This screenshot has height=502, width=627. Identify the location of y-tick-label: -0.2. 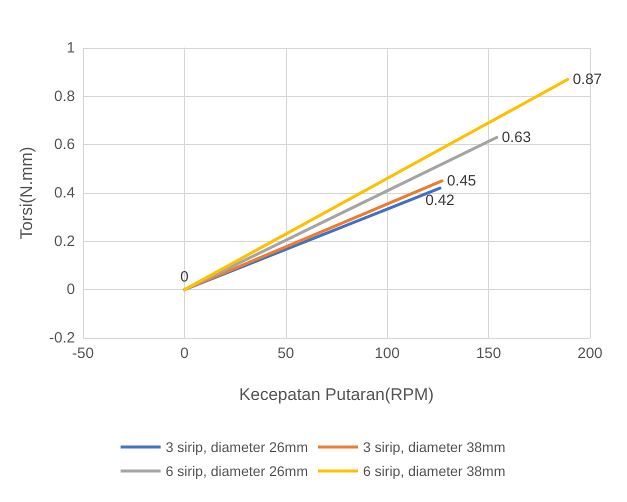
(62, 338).